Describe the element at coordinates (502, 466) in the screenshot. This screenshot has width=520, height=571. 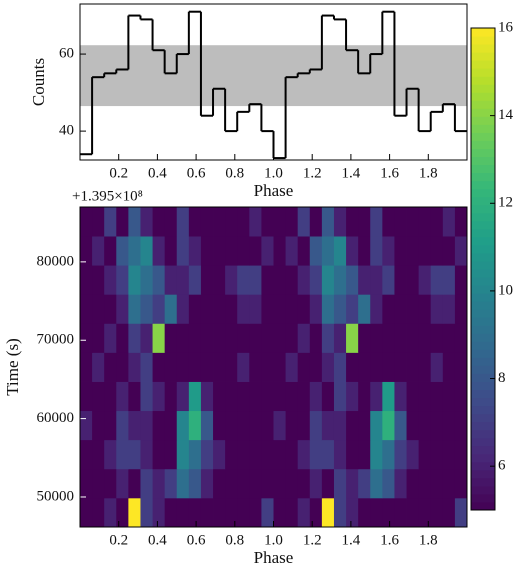
I see `colorbar-tick-label: 6` at that location.